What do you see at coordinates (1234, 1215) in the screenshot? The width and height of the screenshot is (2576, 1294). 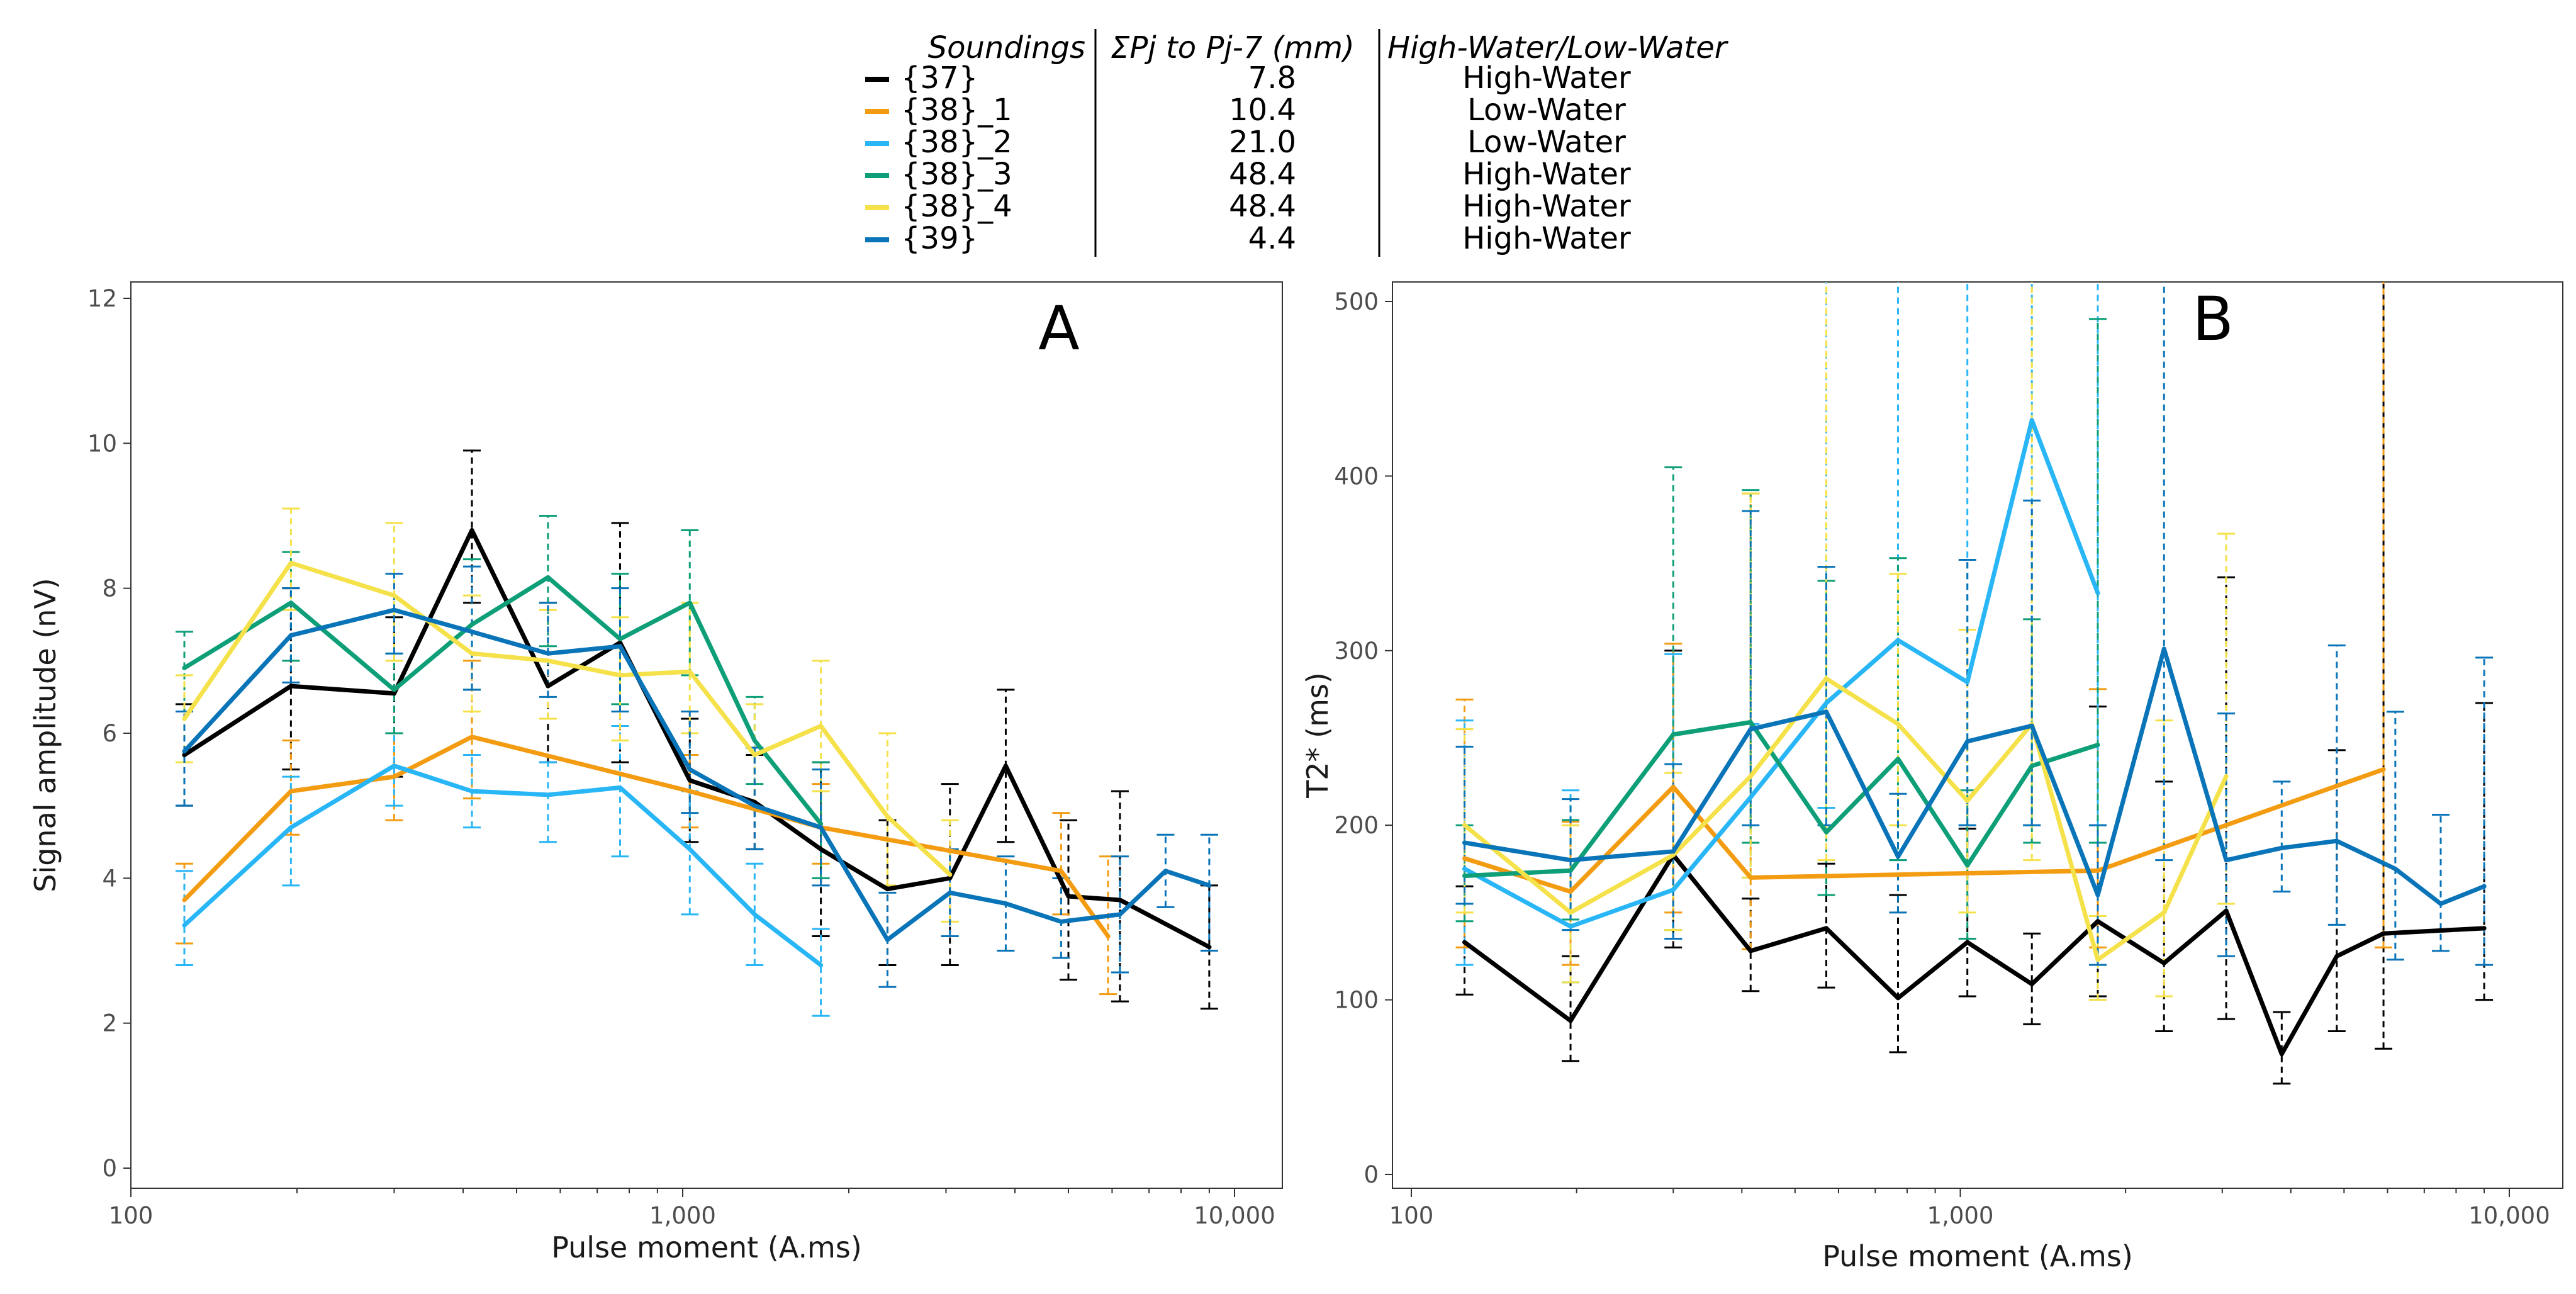 I see `panel-a-x-tick-label-10000: 10,000` at bounding box center [1234, 1215].